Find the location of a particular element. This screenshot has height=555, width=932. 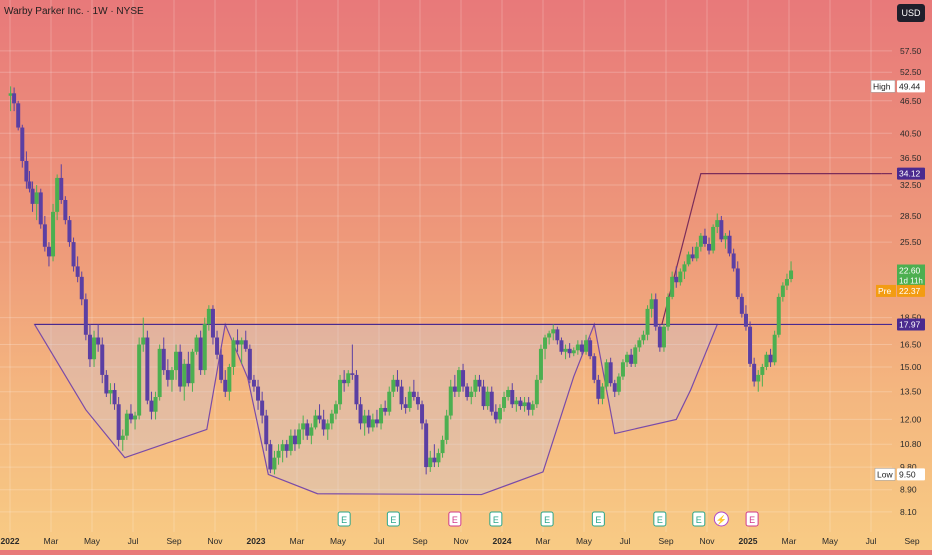

price-tick-label: 15.00 is located at coordinates (911, 367).